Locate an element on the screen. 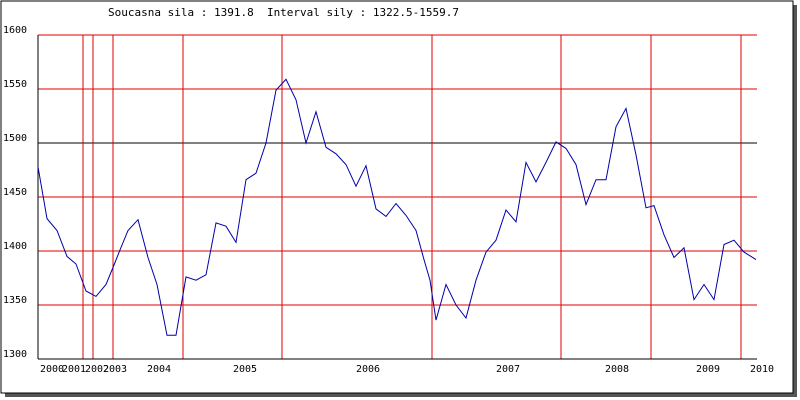  x-tick-label: 2000 is located at coordinates (52, 369).